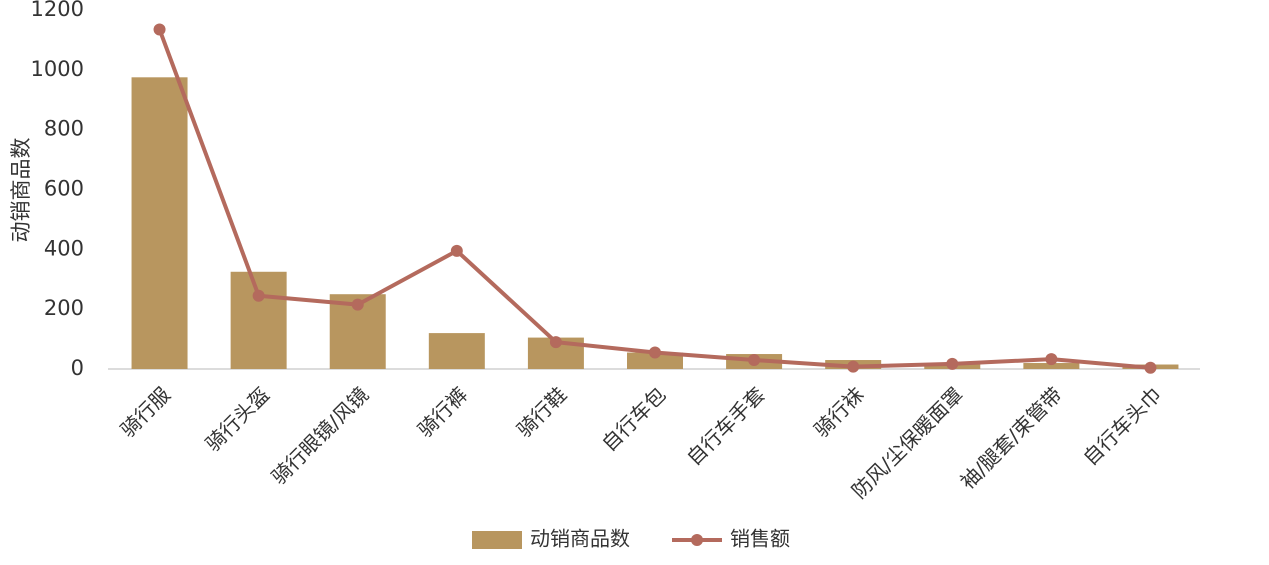  What do you see at coordinates (320, 435) in the screenshot?
I see `x-tick-label: 骑行眼镜/风镜` at bounding box center [320, 435].